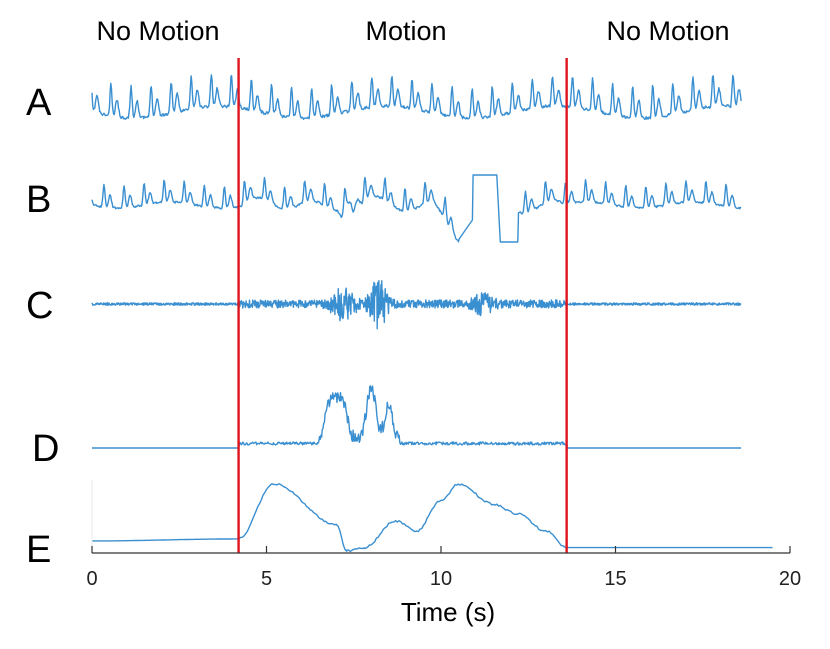 This screenshot has height=649, width=830. I want to click on series-labels: A B C D E, so click(42, 326).